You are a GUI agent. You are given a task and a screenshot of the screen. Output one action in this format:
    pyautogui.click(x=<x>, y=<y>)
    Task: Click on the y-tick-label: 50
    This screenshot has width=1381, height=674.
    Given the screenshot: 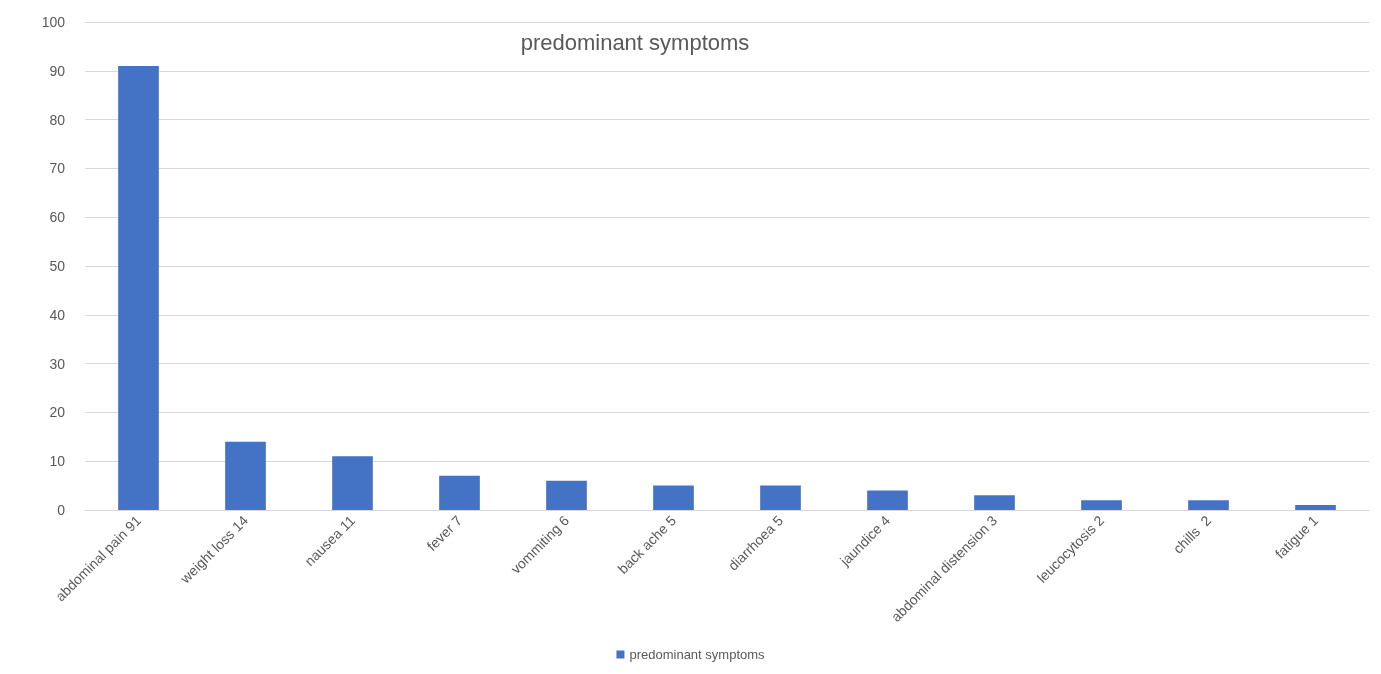 What is the action you would take?
    pyautogui.click(x=57, y=266)
    